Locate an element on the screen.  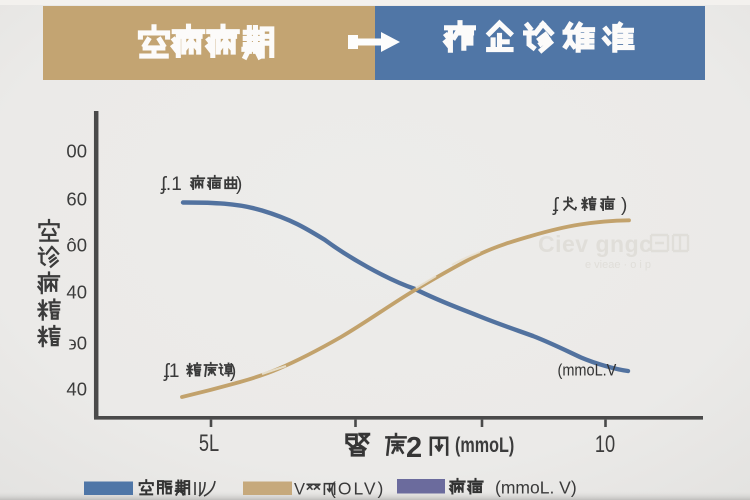
svg-text: (mmoL) is located at coordinates (484, 445).